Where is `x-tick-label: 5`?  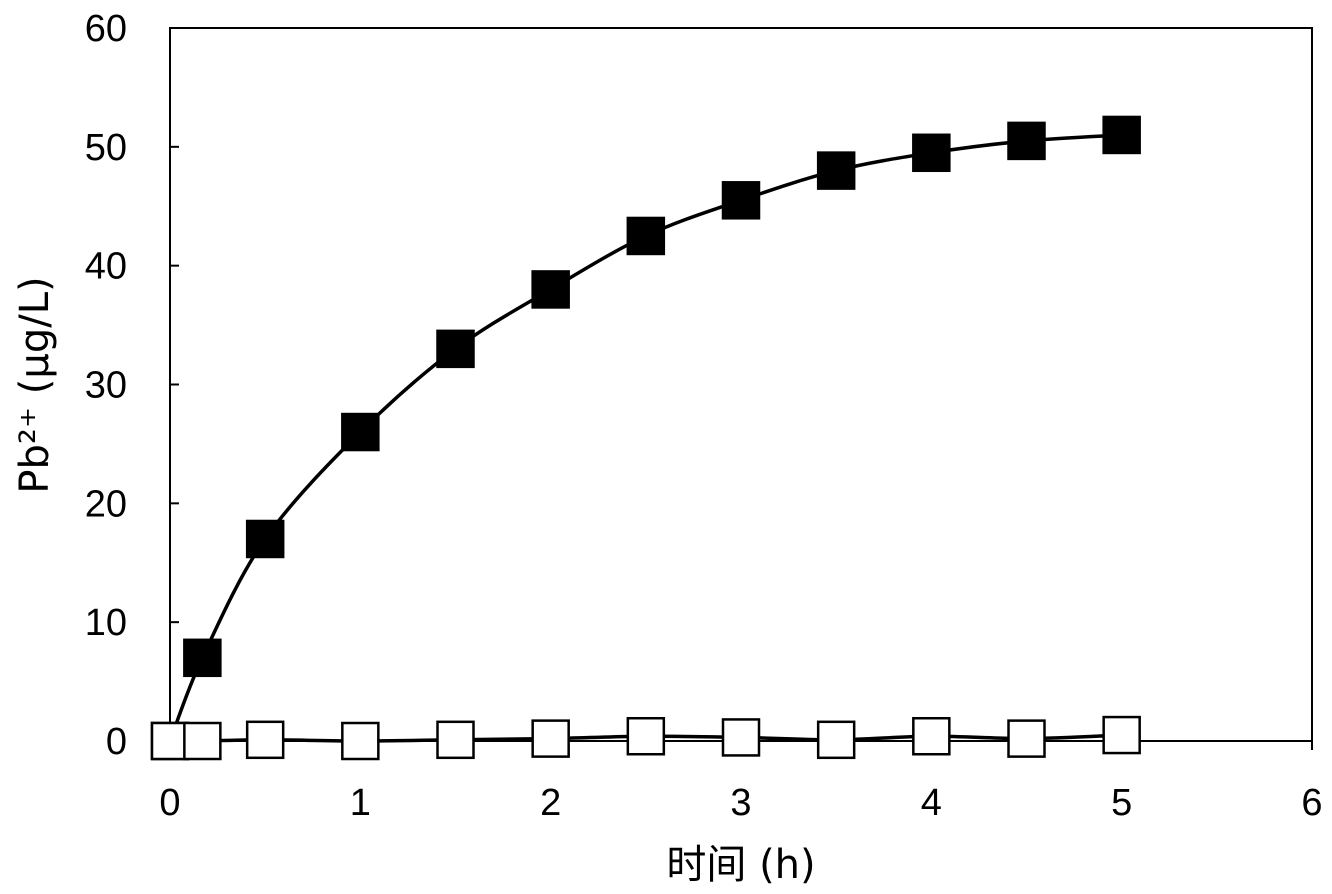
x-tick-label: 5 is located at coordinates (1121, 803).